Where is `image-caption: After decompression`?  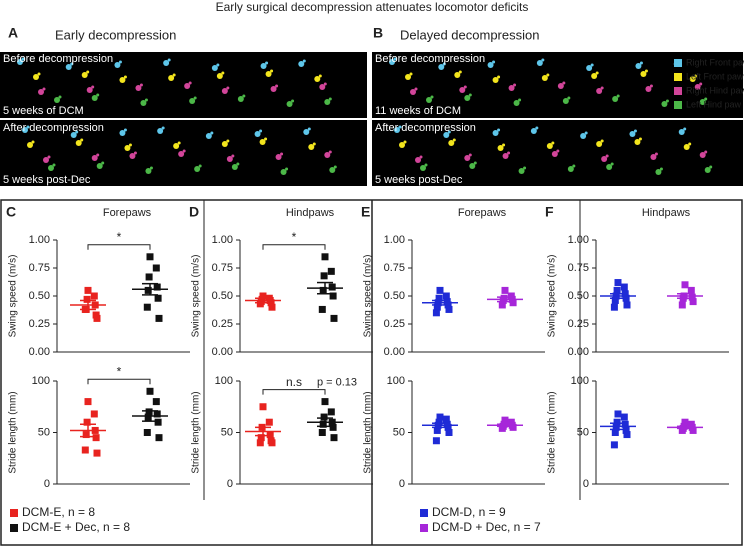 image-caption: After decompression is located at coordinates (425, 128).